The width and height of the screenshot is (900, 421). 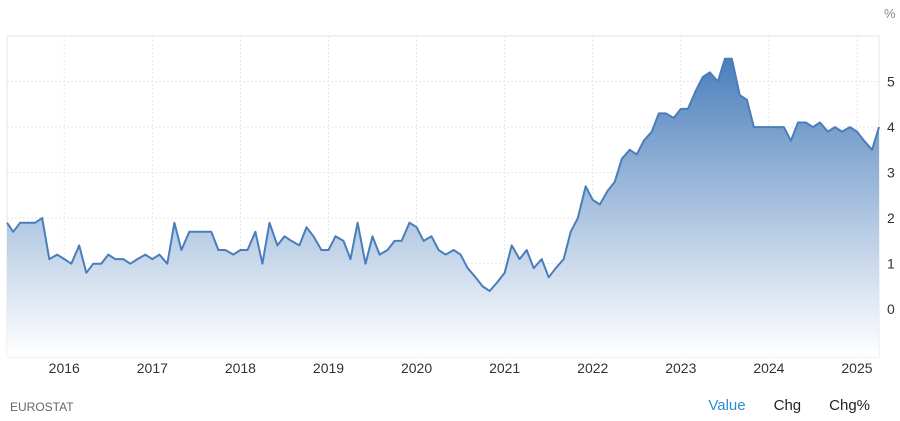 I want to click on x-tick-label: 2018, so click(x=240, y=368).